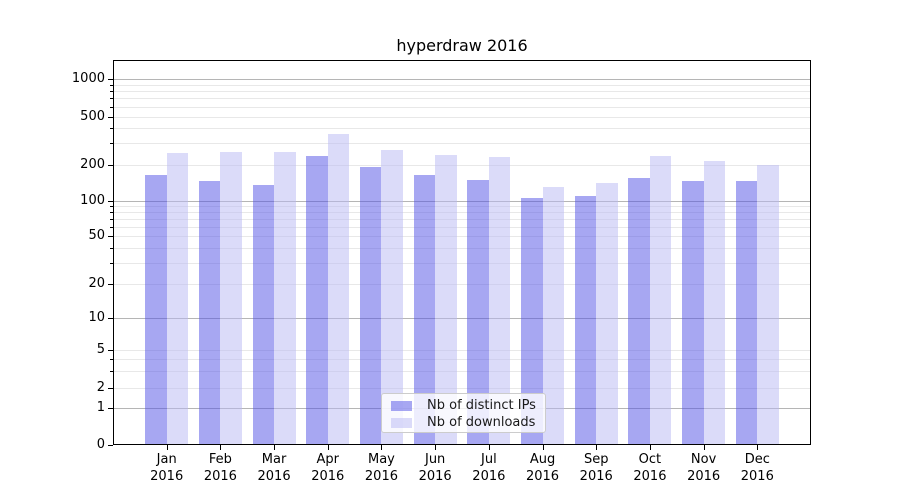  Describe the element at coordinates (435, 468) in the screenshot. I see `x-axis-tick-label: Jun 2016` at that location.